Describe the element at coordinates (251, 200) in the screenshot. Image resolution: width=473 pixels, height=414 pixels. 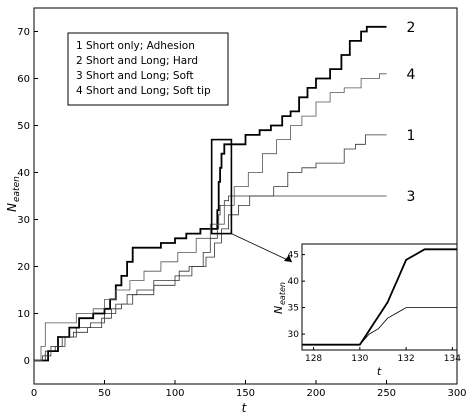
I see `zoom-annotation` at that location.